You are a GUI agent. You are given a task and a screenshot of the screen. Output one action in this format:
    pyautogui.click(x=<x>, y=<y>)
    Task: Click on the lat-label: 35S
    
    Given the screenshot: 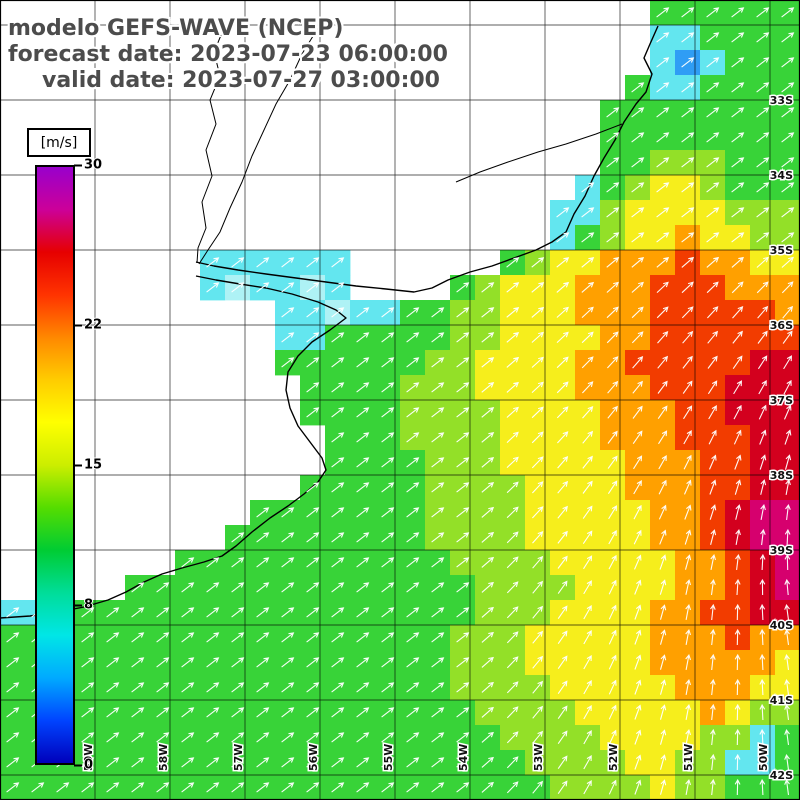 What is the action you would take?
    pyautogui.click(x=781, y=250)
    